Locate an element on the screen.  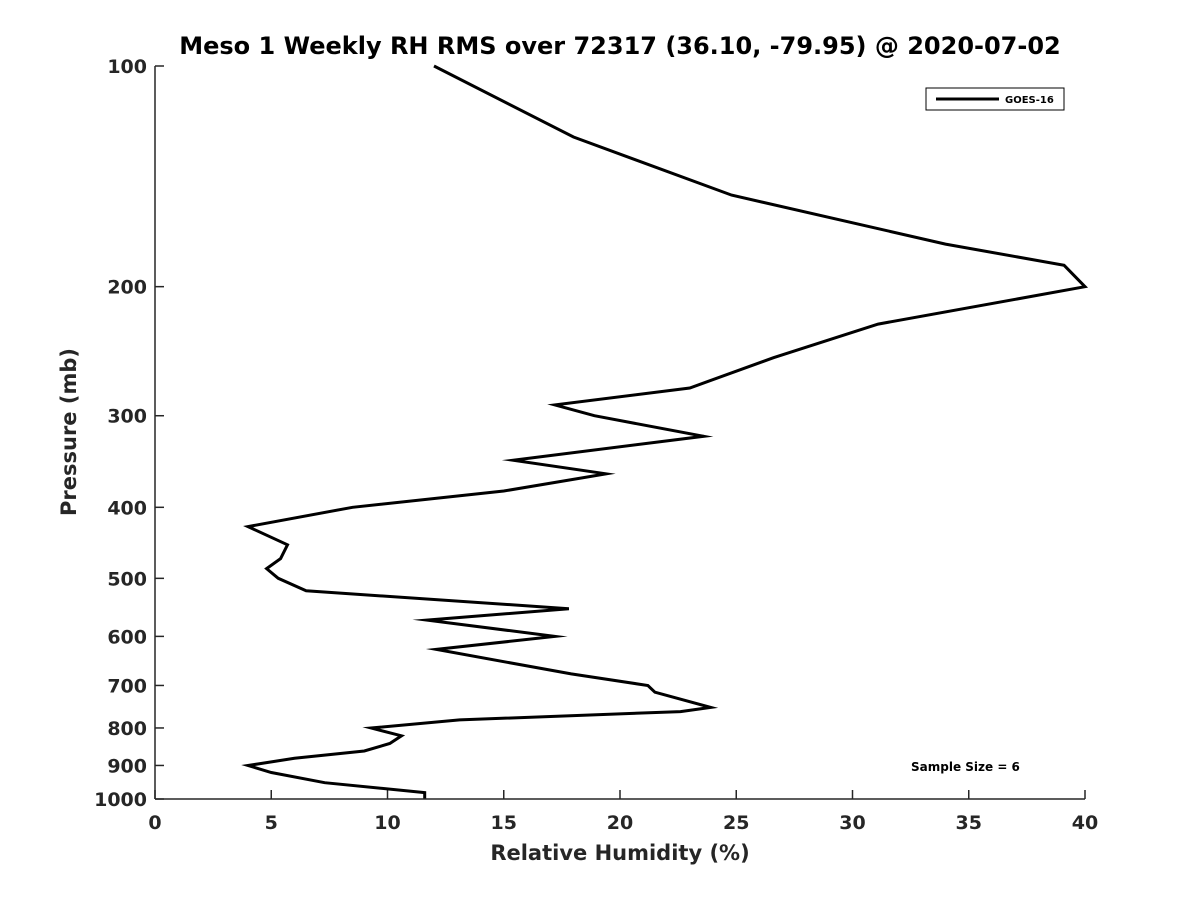
y-tick-label: 700 is located at coordinates (127, 686).